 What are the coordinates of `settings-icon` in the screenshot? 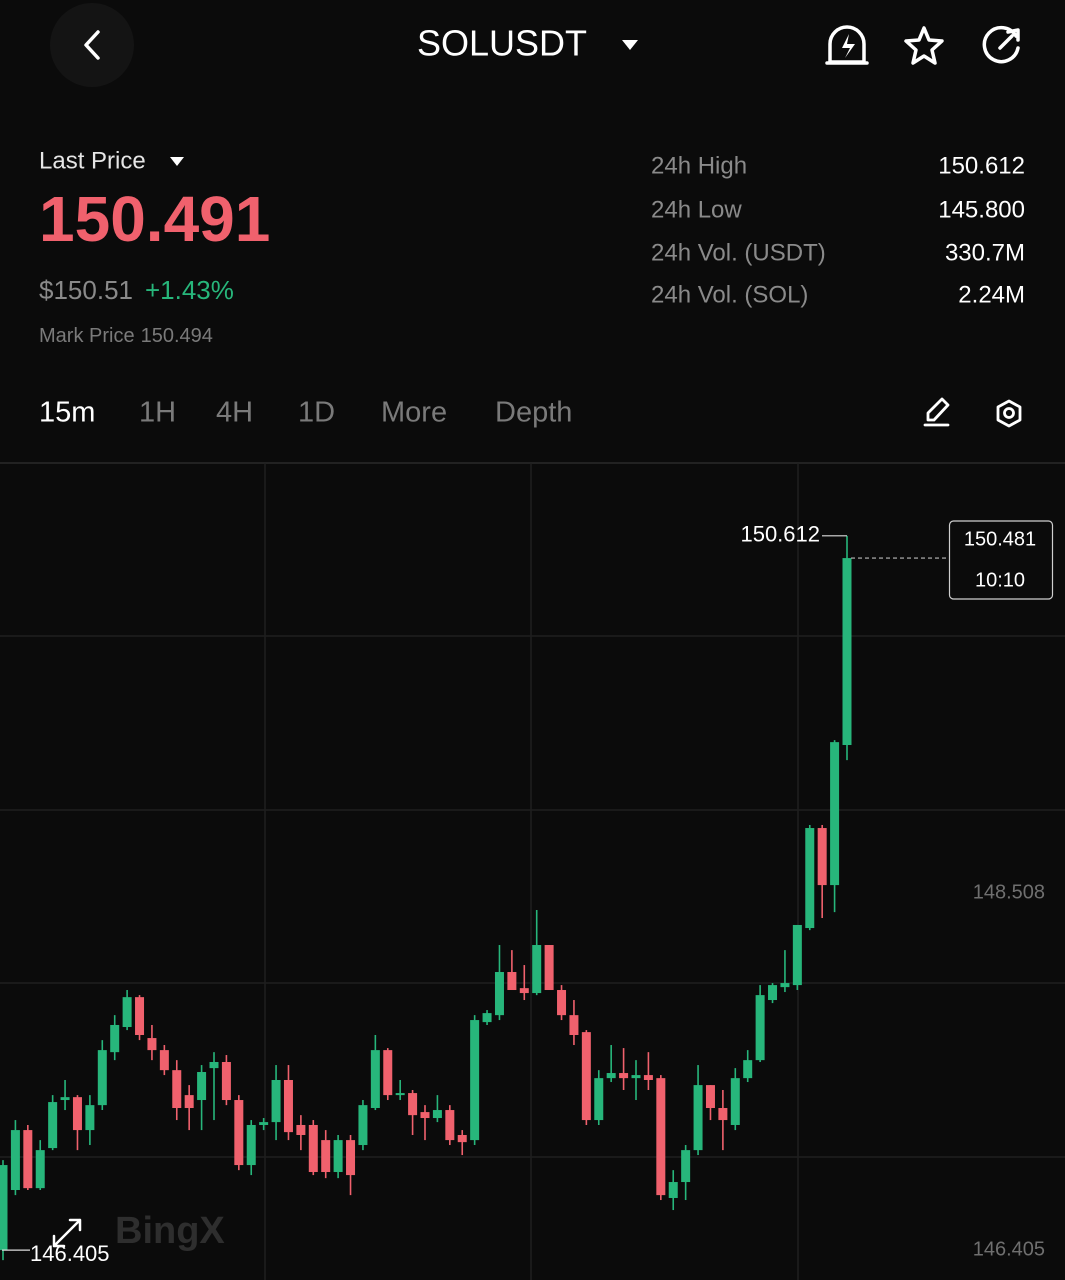 It's located at (1009, 413).